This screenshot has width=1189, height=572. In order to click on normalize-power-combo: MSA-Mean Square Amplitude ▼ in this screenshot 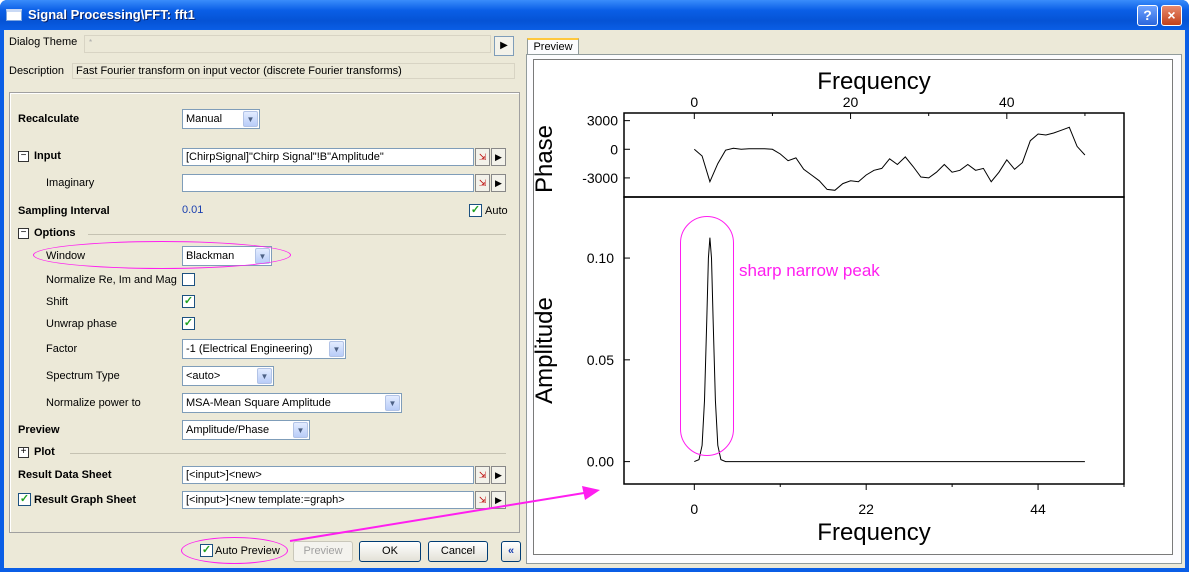, I will do `click(292, 403)`.